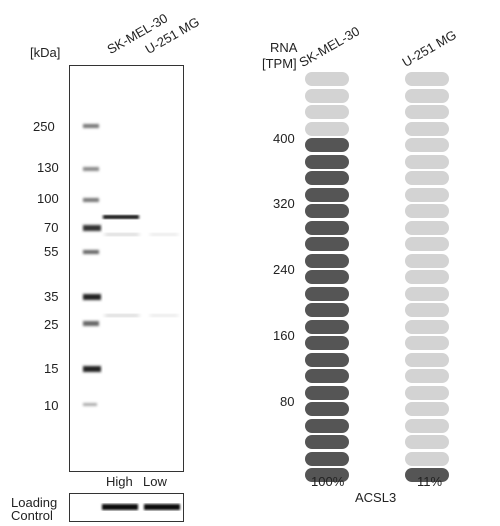 The height and width of the screenshot is (526, 500). Describe the element at coordinates (130, 265) in the screenshot. I see `blot-svg` at that location.